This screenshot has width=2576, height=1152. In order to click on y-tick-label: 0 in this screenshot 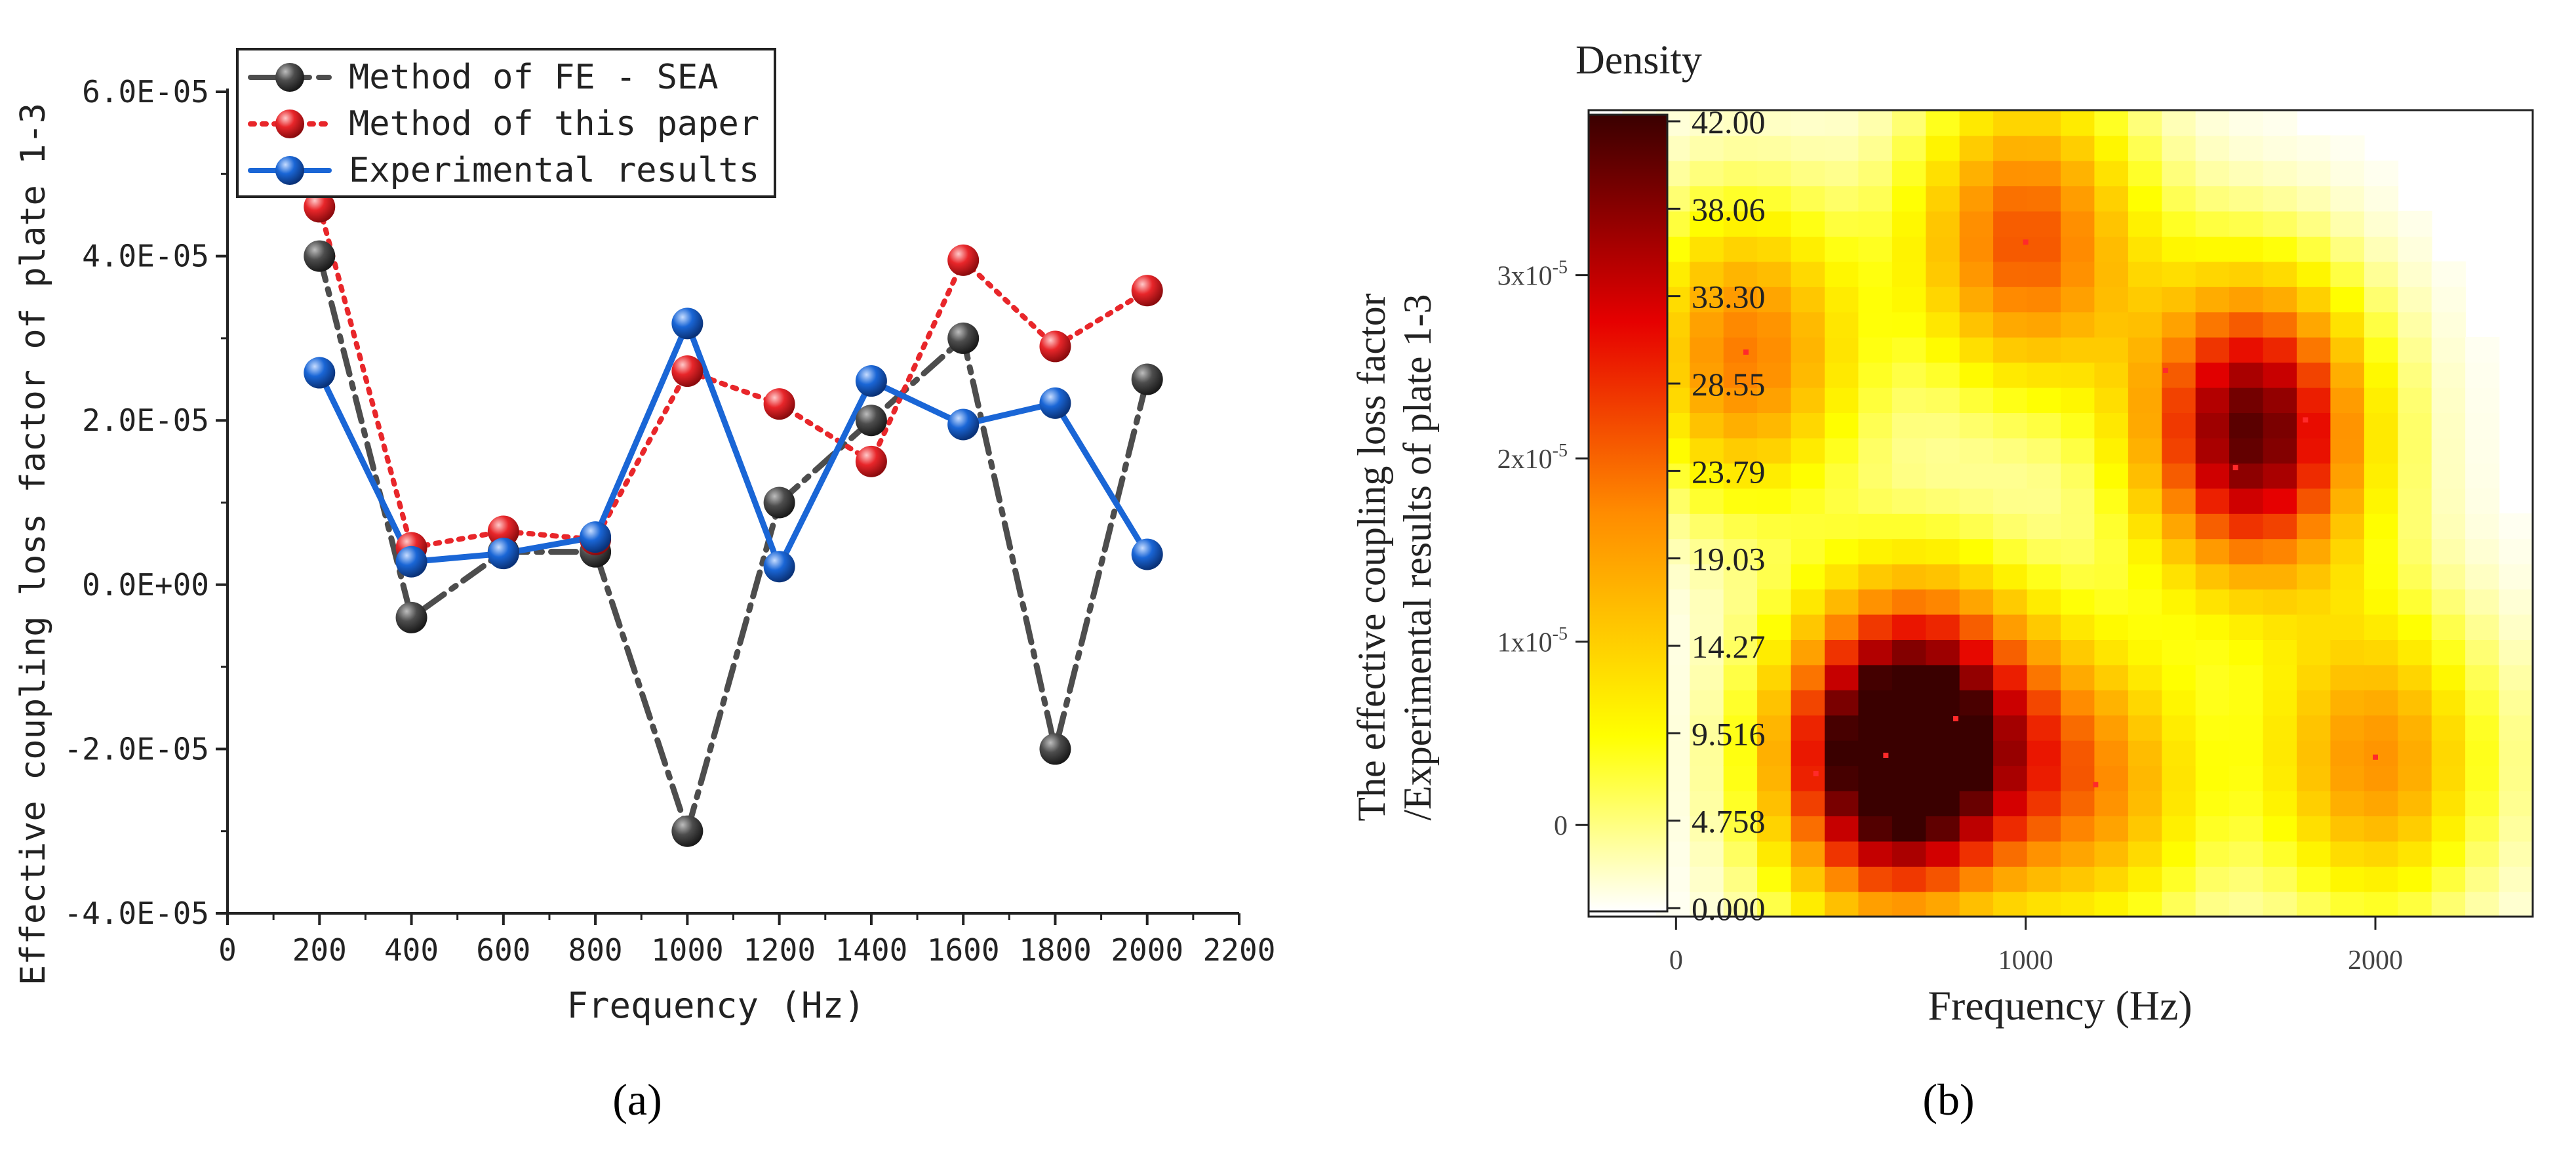, I will do `click(1561, 826)`.